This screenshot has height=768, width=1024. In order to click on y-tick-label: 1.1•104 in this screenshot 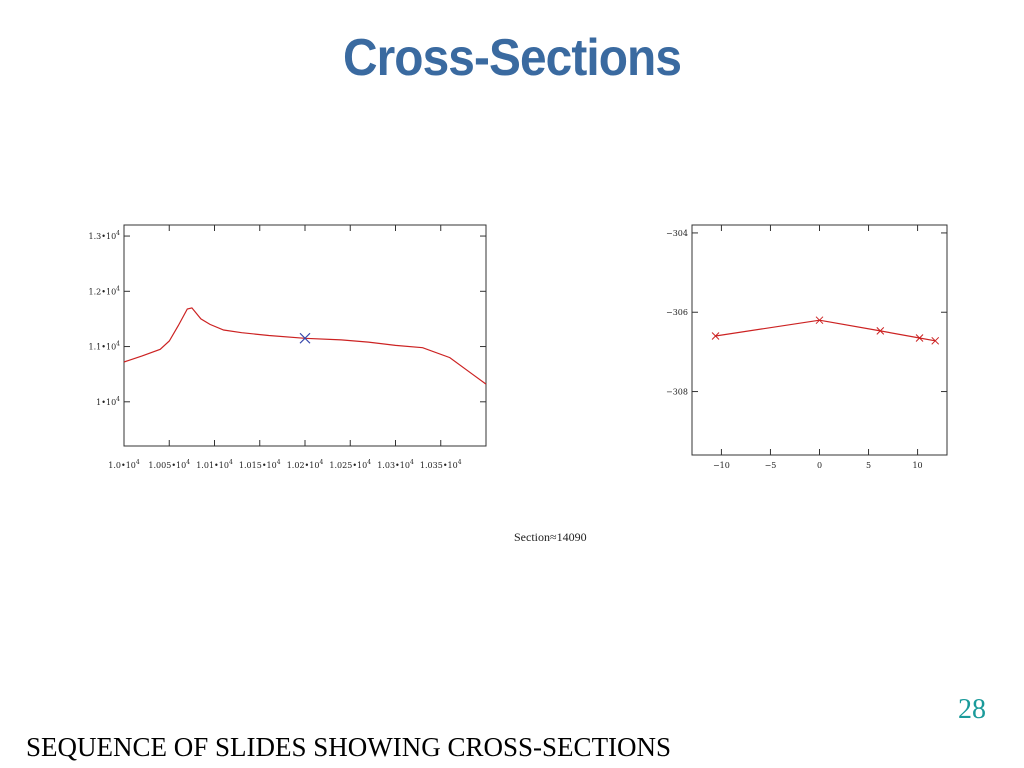, I will do `click(105, 346)`.